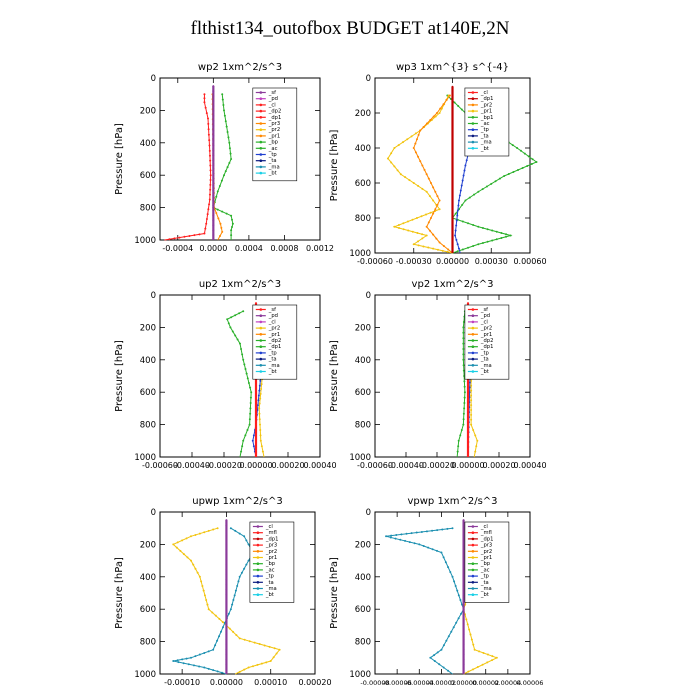 Image resolution: width=700 pixels, height=700 pixels. Describe the element at coordinates (272, 322) in the screenshot. I see `legend-entry: _cl` at that location.